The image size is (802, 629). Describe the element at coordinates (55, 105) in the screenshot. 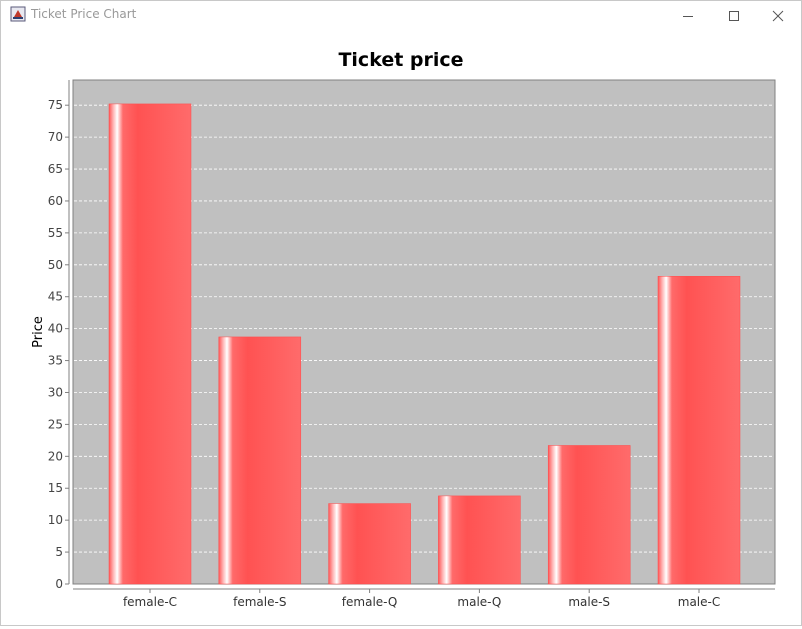

I see `y-tick-label: 75` at that location.